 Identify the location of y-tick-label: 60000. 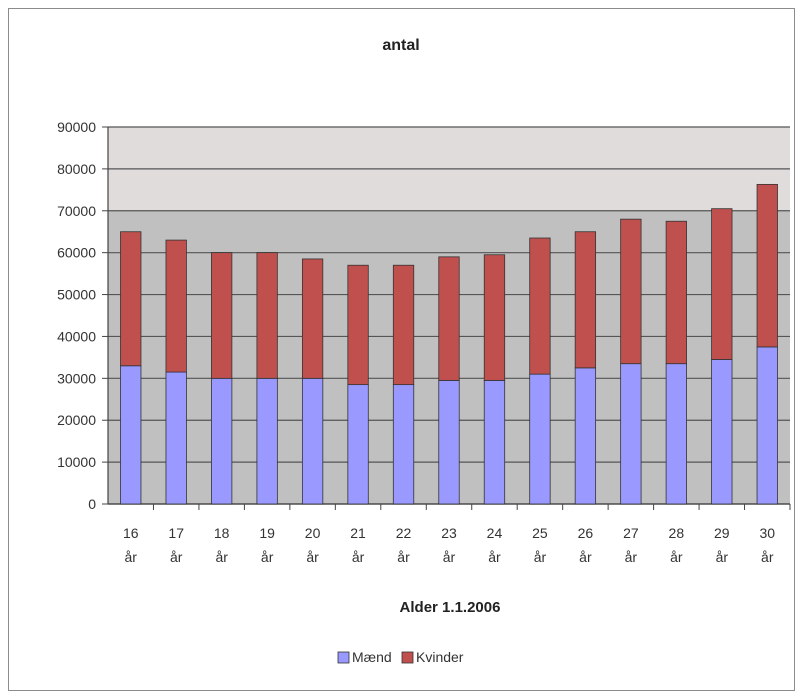
(76, 253).